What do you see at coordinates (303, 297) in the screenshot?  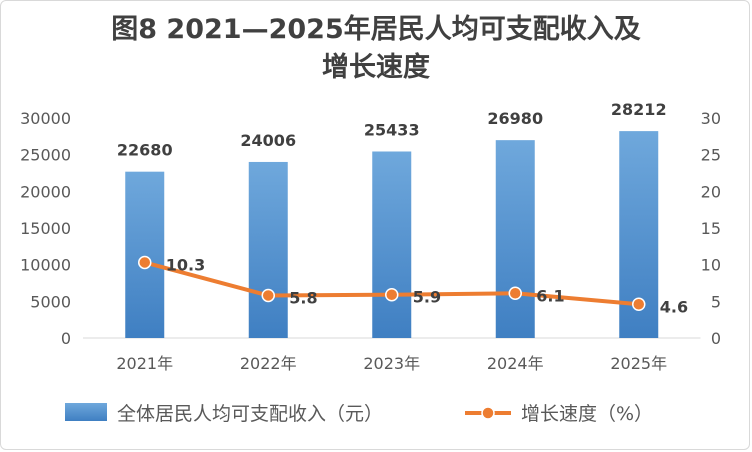 I see `growth-rate-data-label: 5.8` at bounding box center [303, 297].